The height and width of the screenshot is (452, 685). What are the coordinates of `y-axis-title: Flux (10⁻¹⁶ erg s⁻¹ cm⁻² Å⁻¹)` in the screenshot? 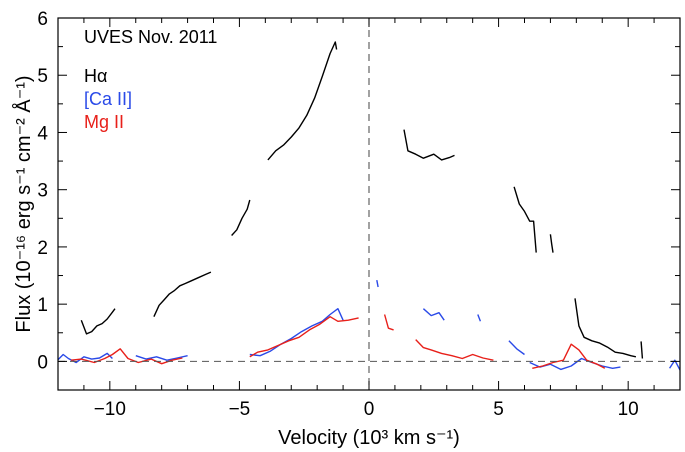 It's located at (23, 203).